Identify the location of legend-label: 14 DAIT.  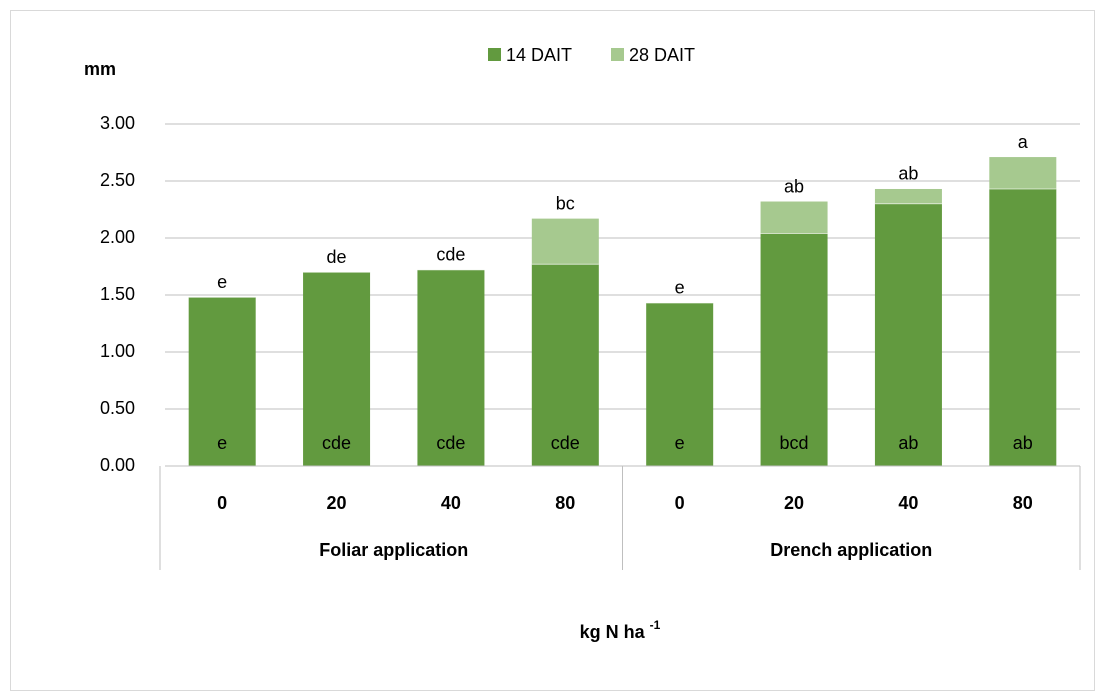
(539, 55).